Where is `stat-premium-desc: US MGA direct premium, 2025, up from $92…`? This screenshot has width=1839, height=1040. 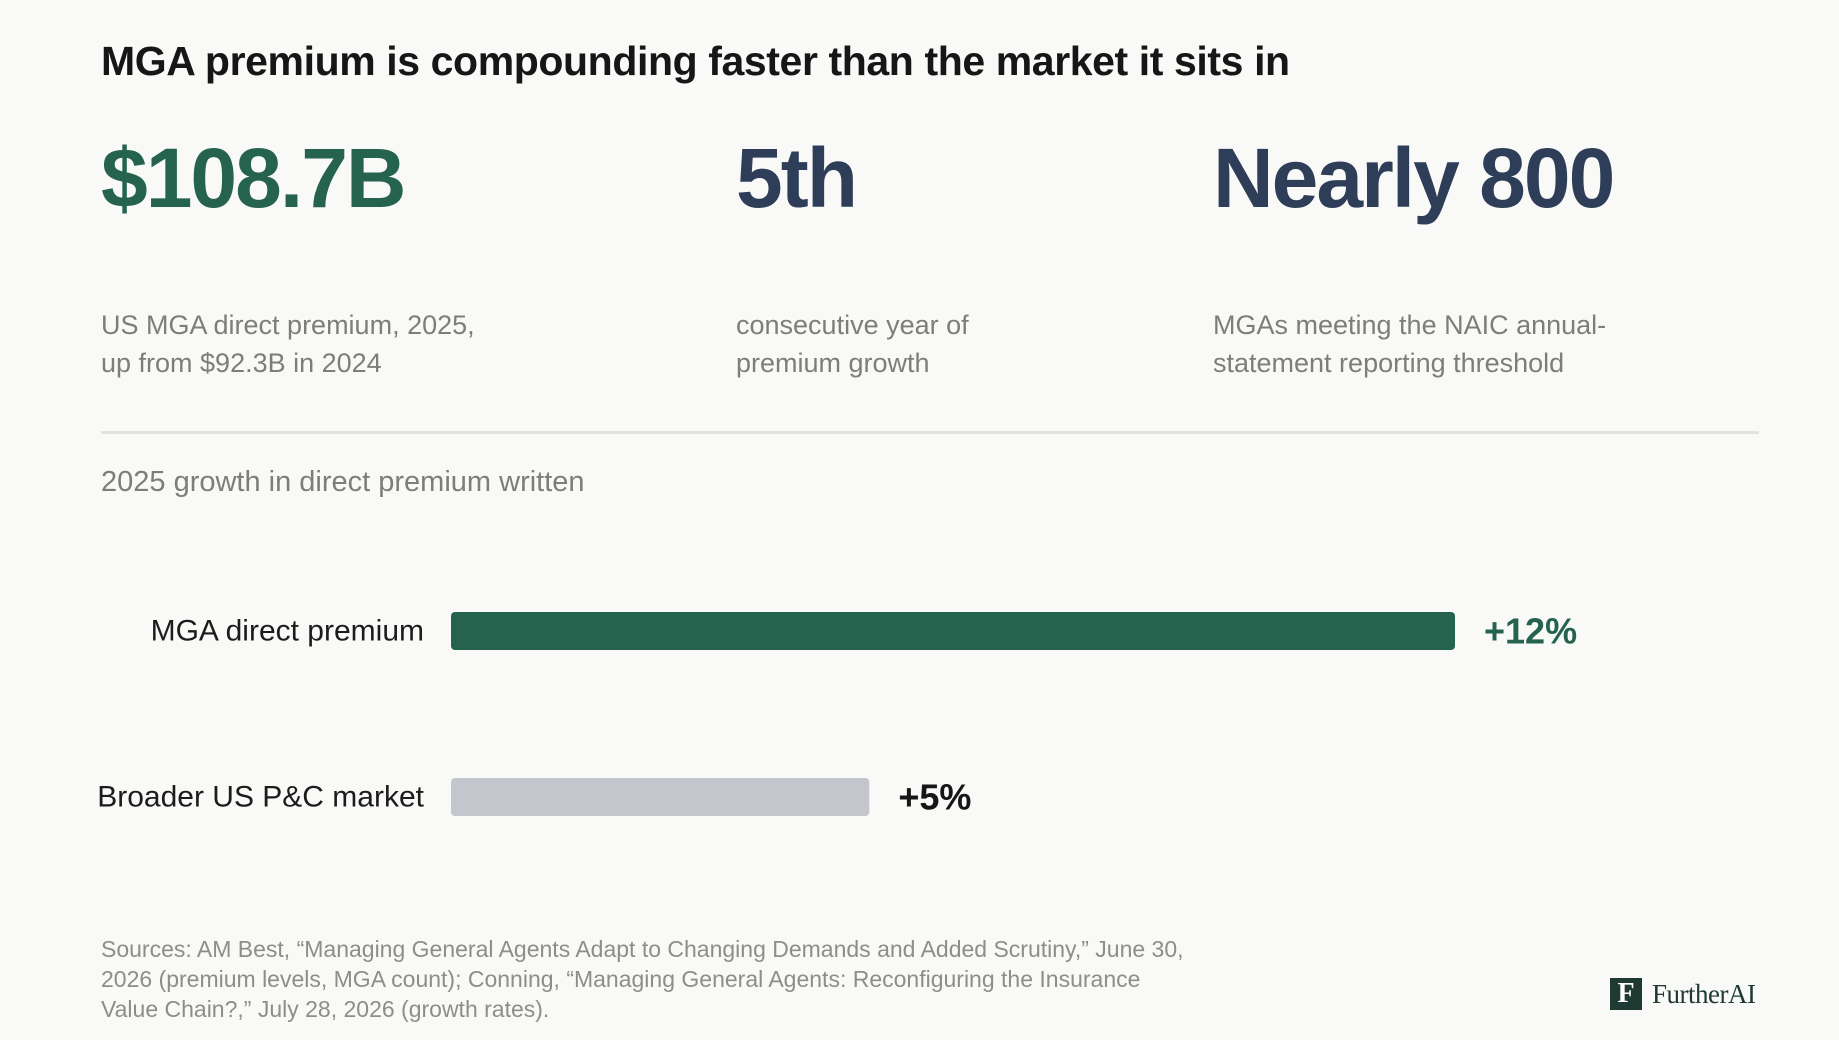 stat-premium-desc: US MGA direct premium, 2025, up from $92… is located at coordinates (288, 344).